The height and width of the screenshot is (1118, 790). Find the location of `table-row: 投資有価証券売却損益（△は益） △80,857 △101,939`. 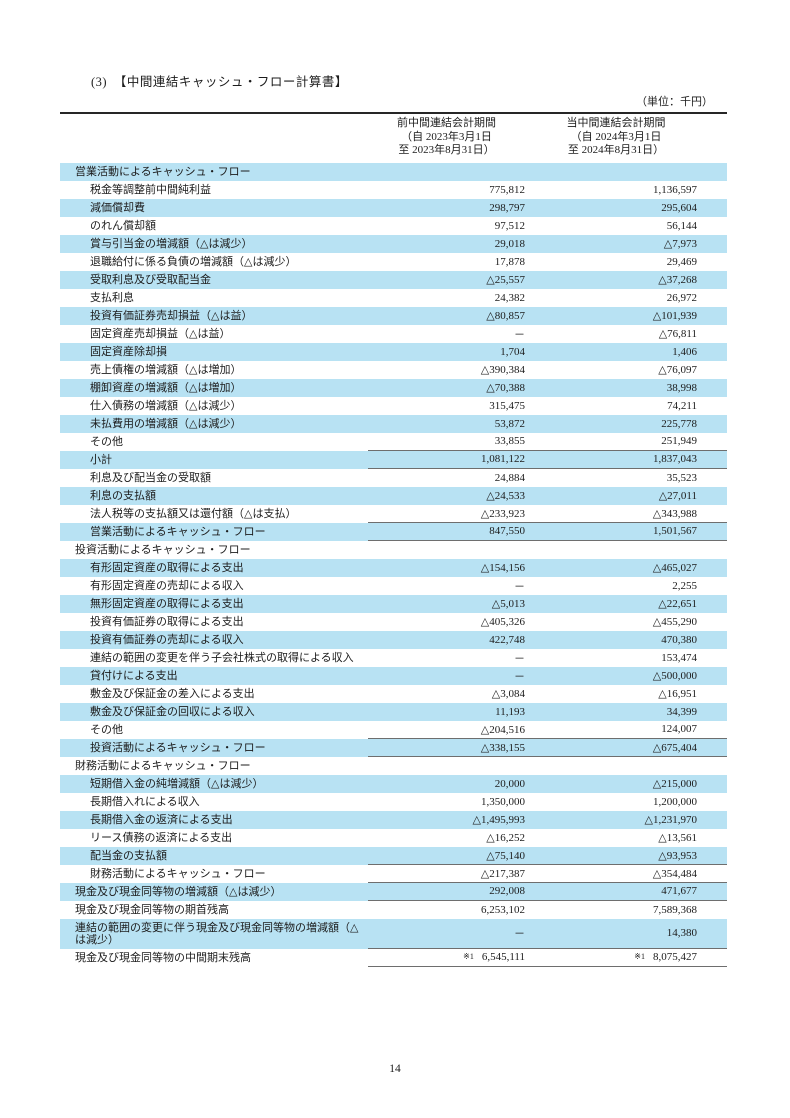

table-row: 投資有価証券売却損益（△は益） △80,857 △101,939 is located at coordinates (393, 315).